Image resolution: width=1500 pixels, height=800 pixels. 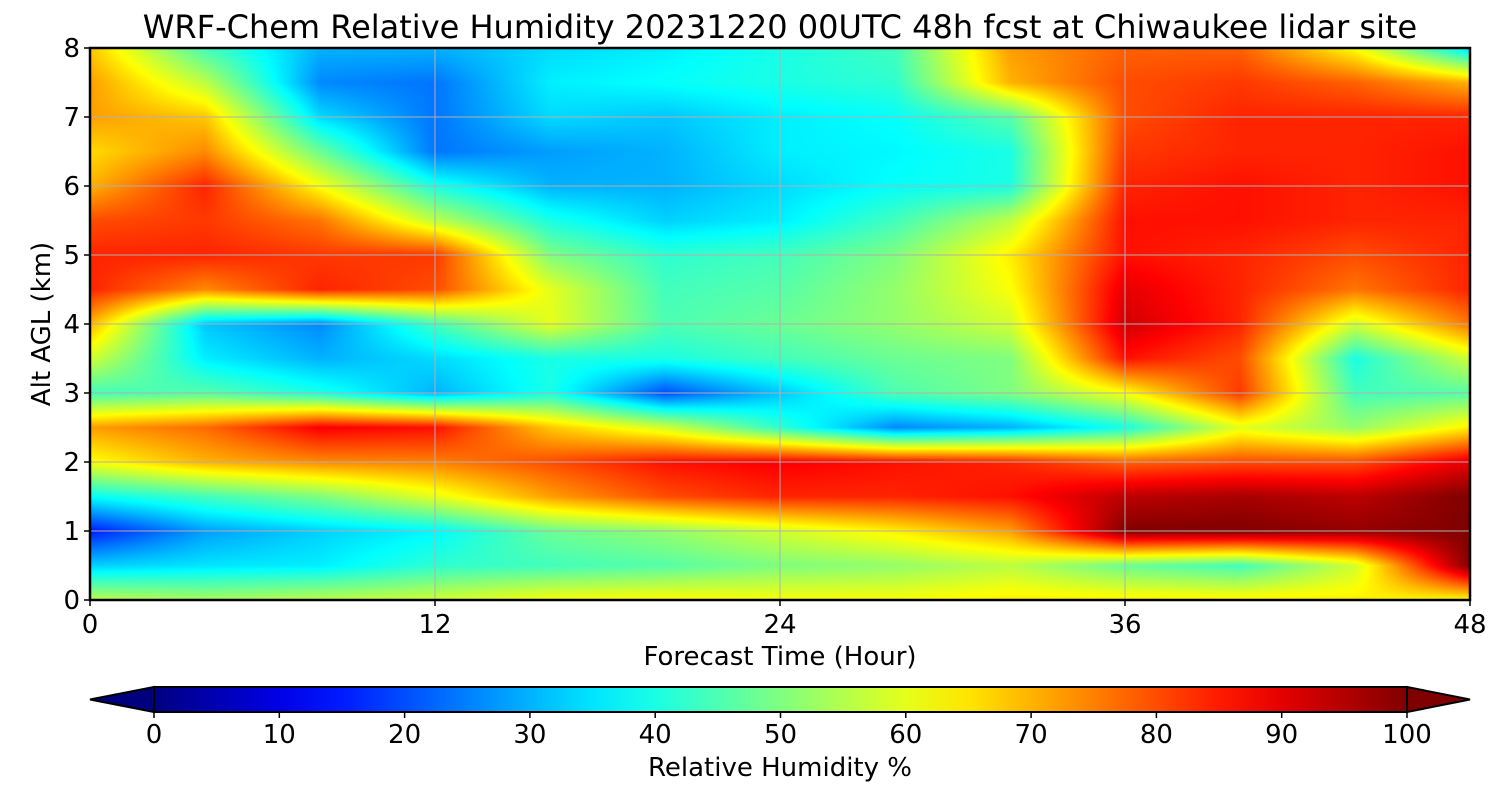 I want to click on colorbar-tick-label: 90, so click(x=1281, y=735).